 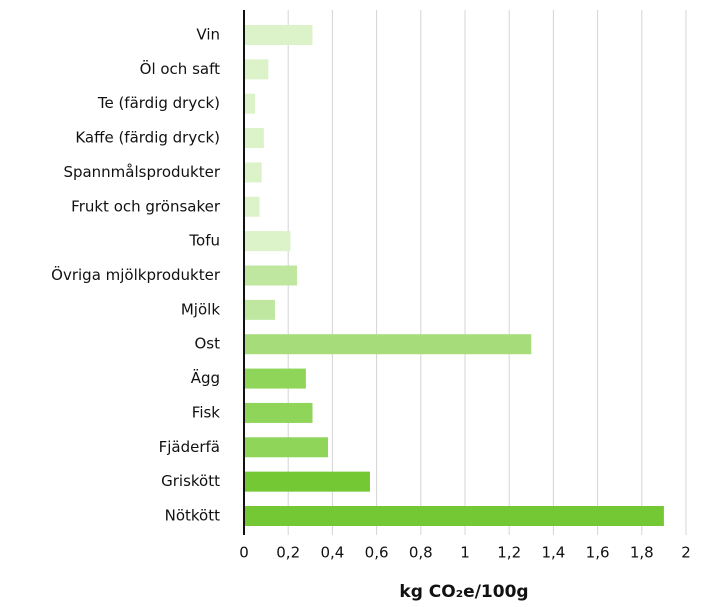 I want to click on y-tick-label: Öl och saft, so click(x=180, y=68).